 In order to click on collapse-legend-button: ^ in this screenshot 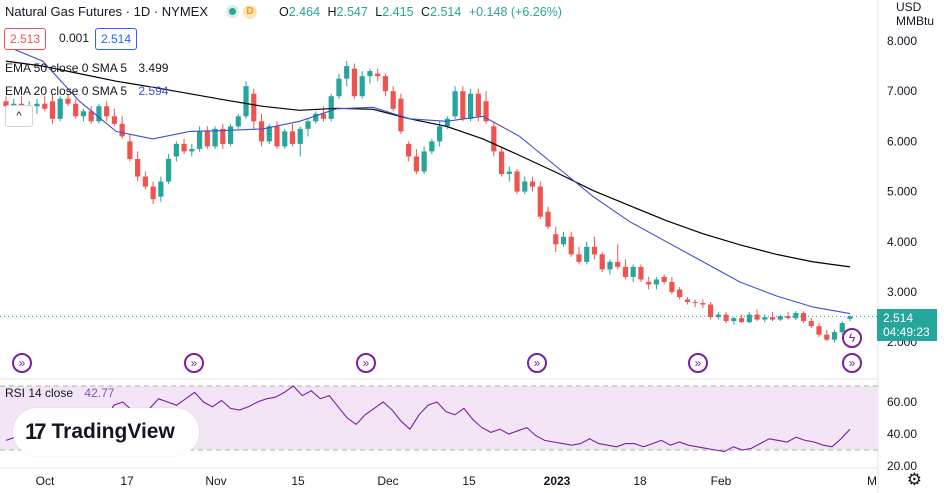, I will do `click(19, 116)`.